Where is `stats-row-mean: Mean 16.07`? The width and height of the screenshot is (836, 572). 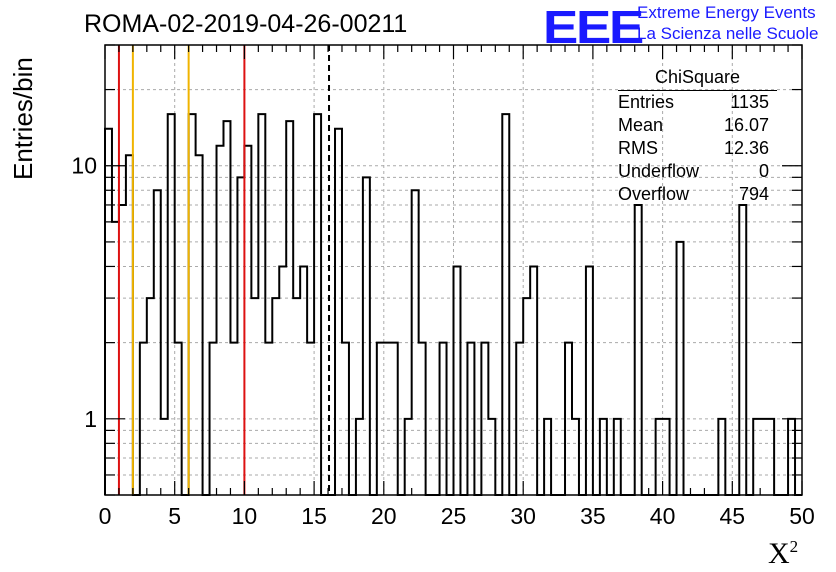 stats-row-mean: Mean 16.07 is located at coordinates (694, 125).